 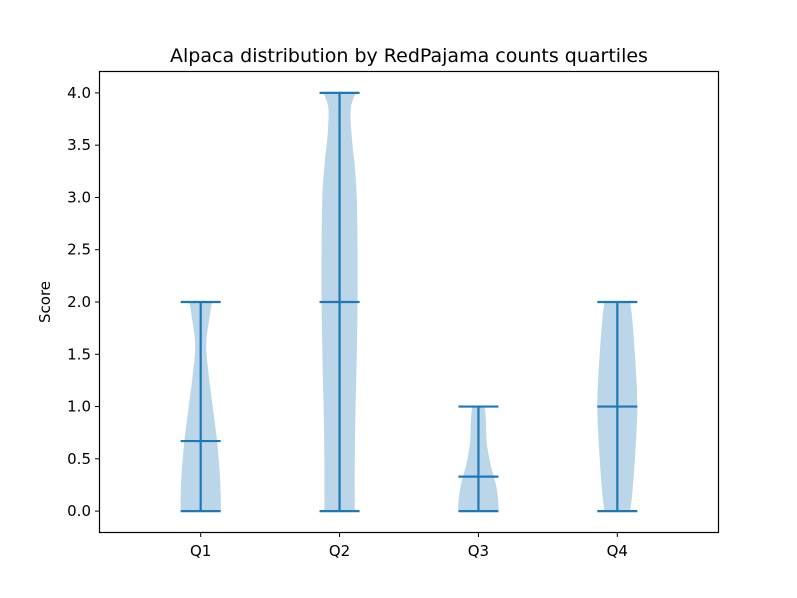 I want to click on y-tick-label: 3.5, so click(x=79, y=145).